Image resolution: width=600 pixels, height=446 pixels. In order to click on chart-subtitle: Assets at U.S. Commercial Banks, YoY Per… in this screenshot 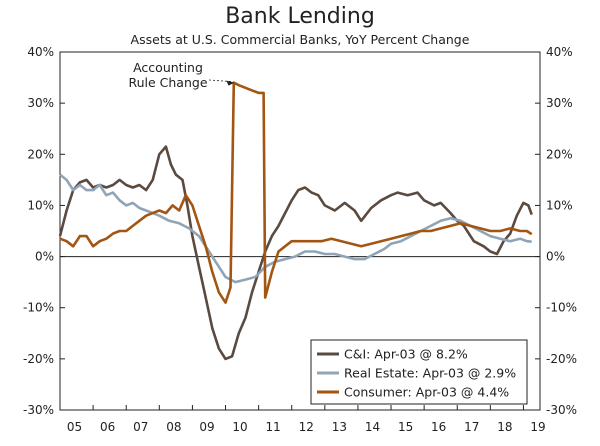, I will do `click(300, 39)`.